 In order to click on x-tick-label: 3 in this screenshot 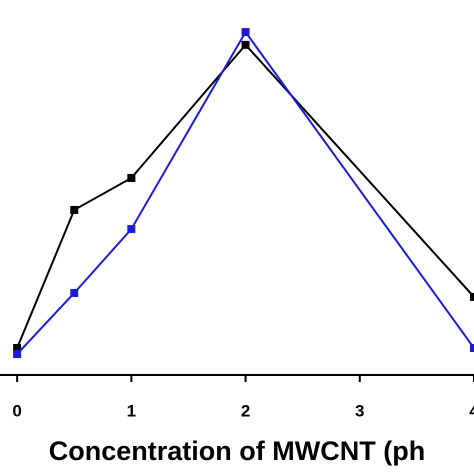, I will do `click(359, 410)`.